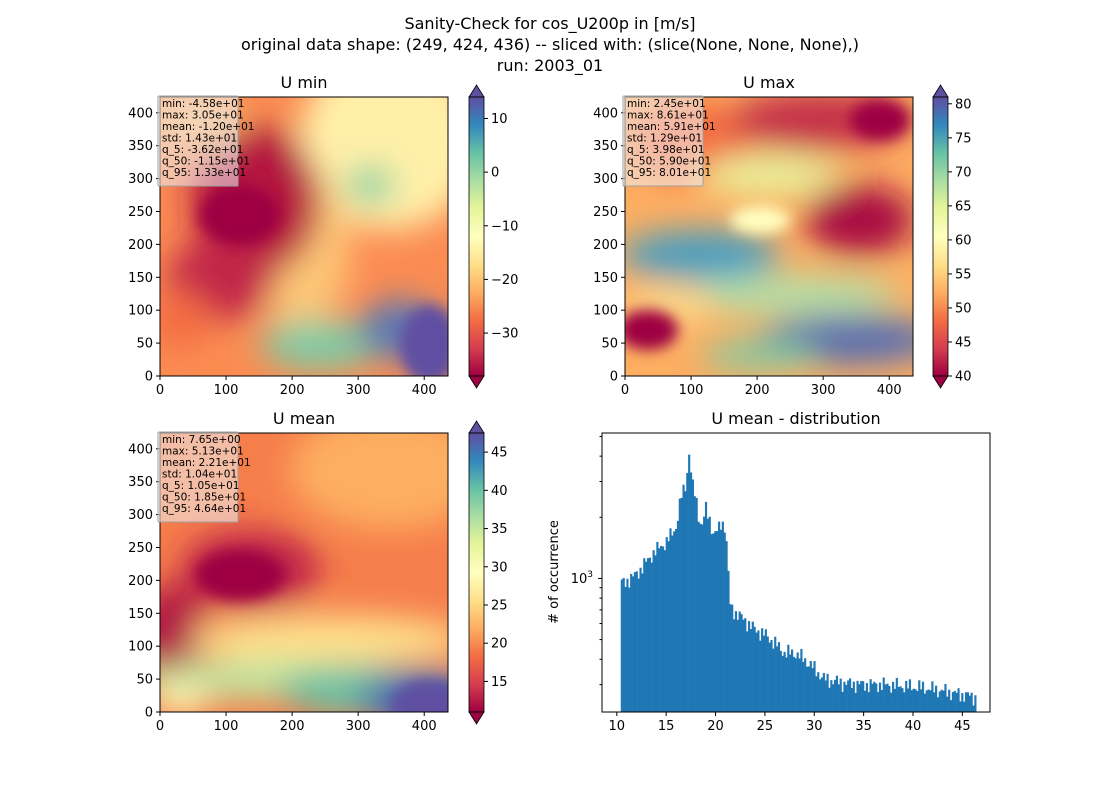 The width and height of the screenshot is (1100, 800). What do you see at coordinates (889, 390) in the screenshot?
I see `xtick-label: 400` at bounding box center [889, 390].